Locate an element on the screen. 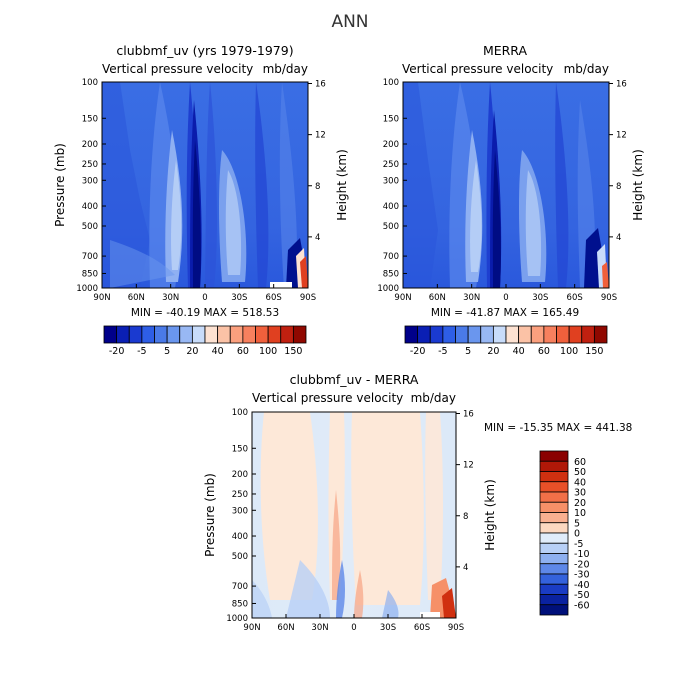 The height and width of the screenshot is (700, 700). colorbar-label: 40 is located at coordinates (519, 351).